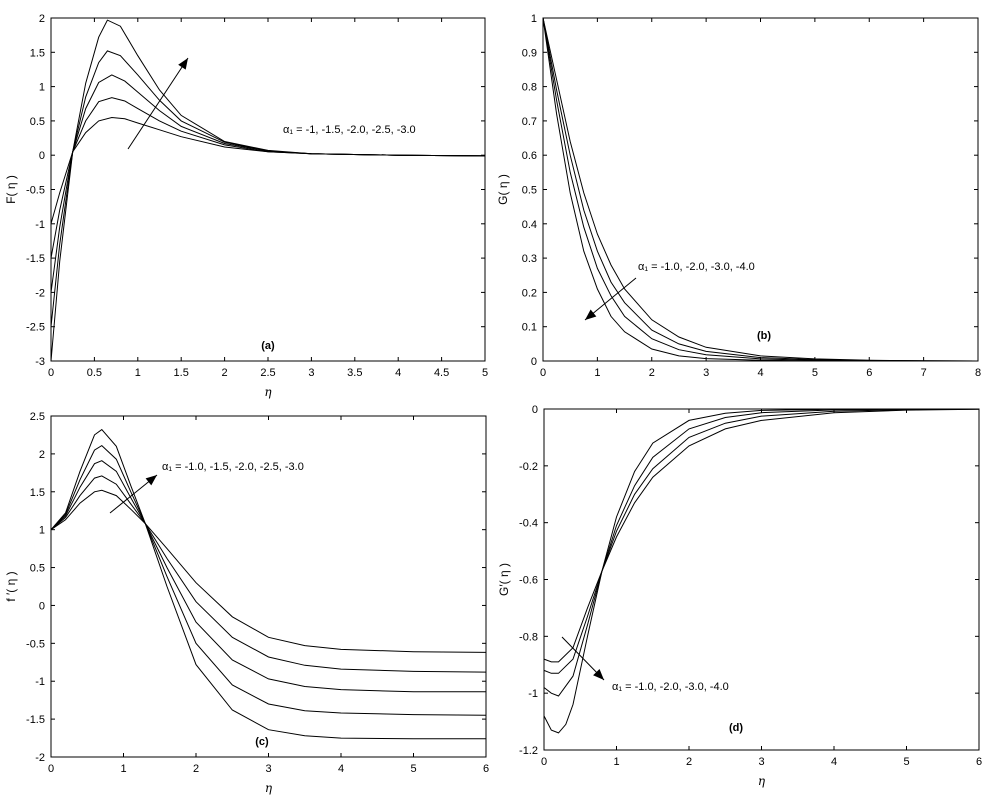 This screenshot has width=991, height=802. Describe the element at coordinates (528, 581) in the screenshot. I see `y-tick-label-d-3: -0.6` at that location.